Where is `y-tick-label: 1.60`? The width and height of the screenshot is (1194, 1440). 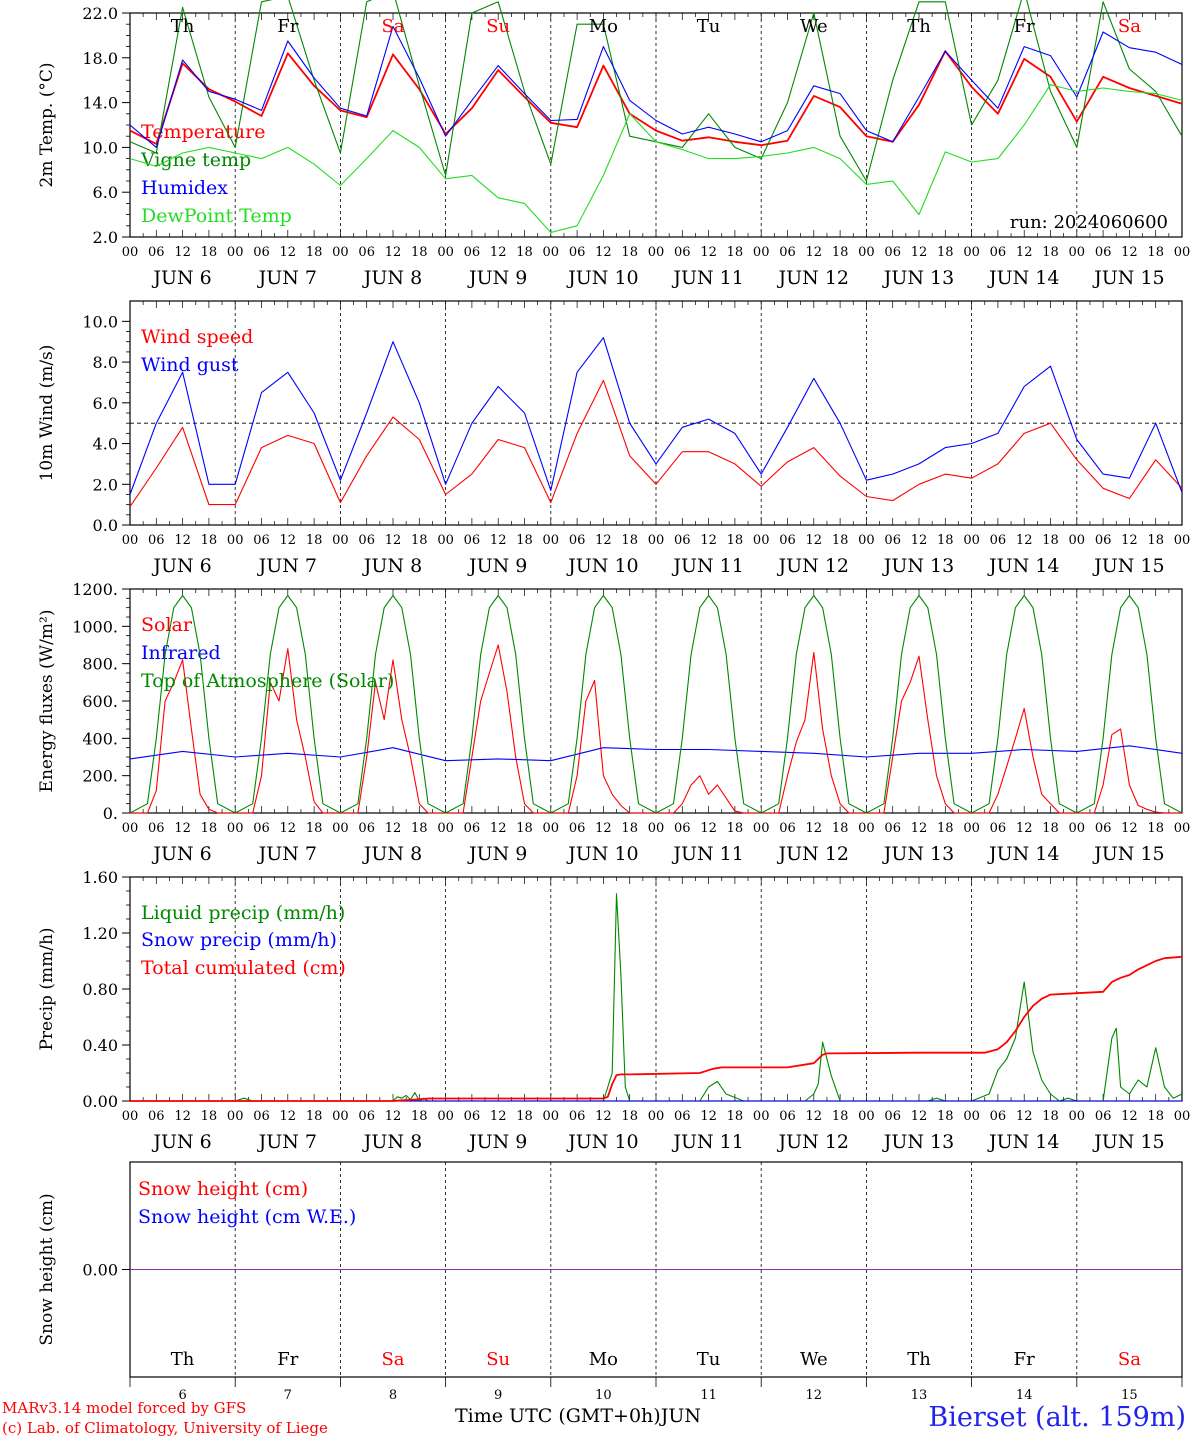 y-tick-label: 1.60 is located at coordinates (100, 877).